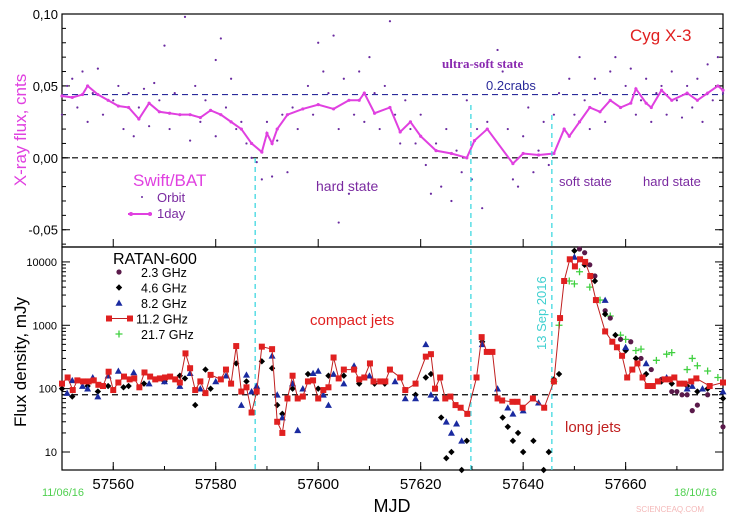 The image size is (735, 519). Describe the element at coordinates (541, 313) in the screenshot. I see `date-line-label: 13 Sep 2016` at that location.